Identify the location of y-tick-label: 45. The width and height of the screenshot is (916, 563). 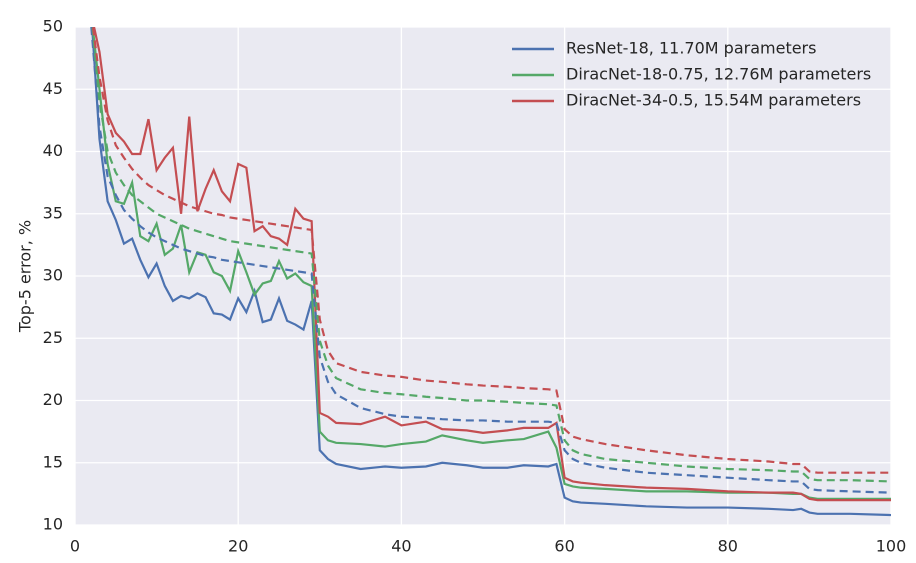
(53, 88).